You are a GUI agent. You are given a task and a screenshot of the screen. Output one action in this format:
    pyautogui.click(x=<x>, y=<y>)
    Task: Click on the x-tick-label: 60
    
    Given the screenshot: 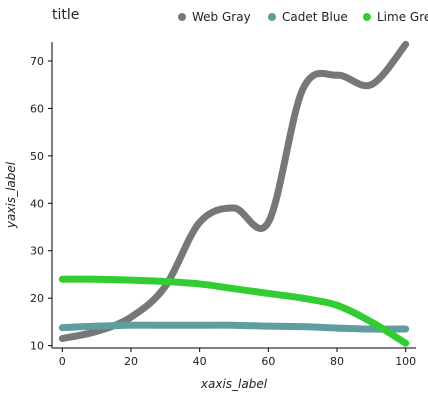 What is the action you would take?
    pyautogui.click(x=268, y=361)
    